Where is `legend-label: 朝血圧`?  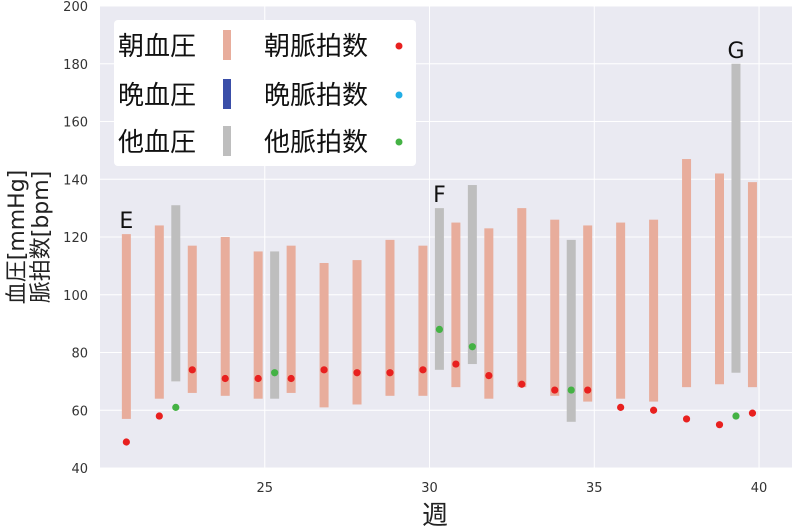
legend-label: 朝血圧 is located at coordinates (157, 47).